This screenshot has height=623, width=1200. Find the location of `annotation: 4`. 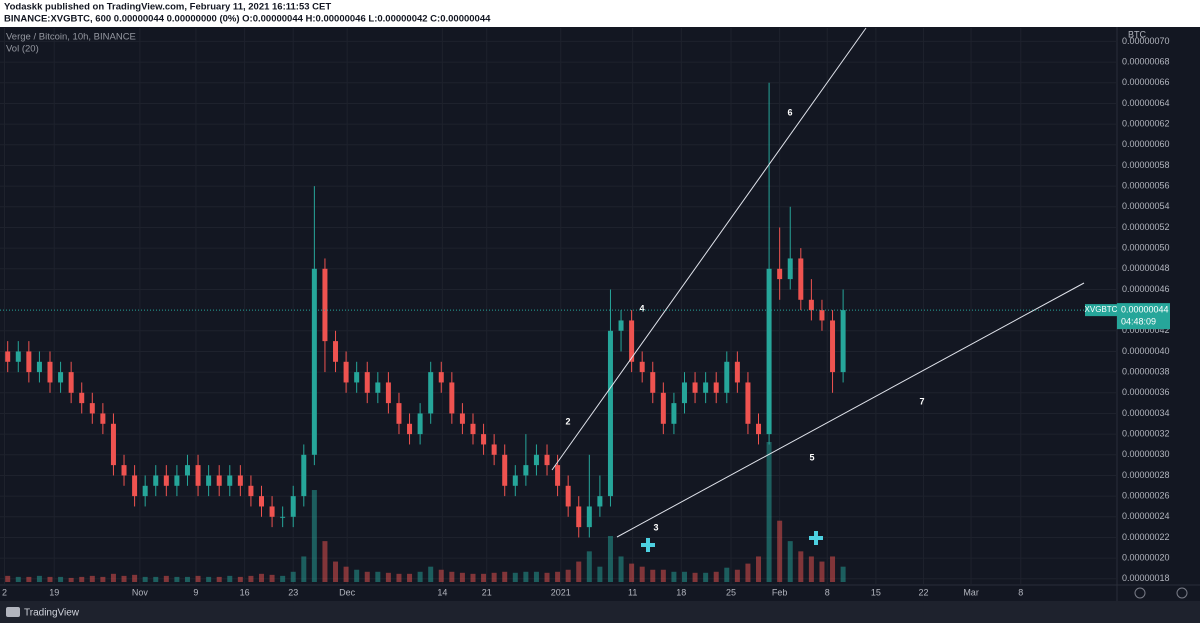

annotation: 4 is located at coordinates (641, 308).